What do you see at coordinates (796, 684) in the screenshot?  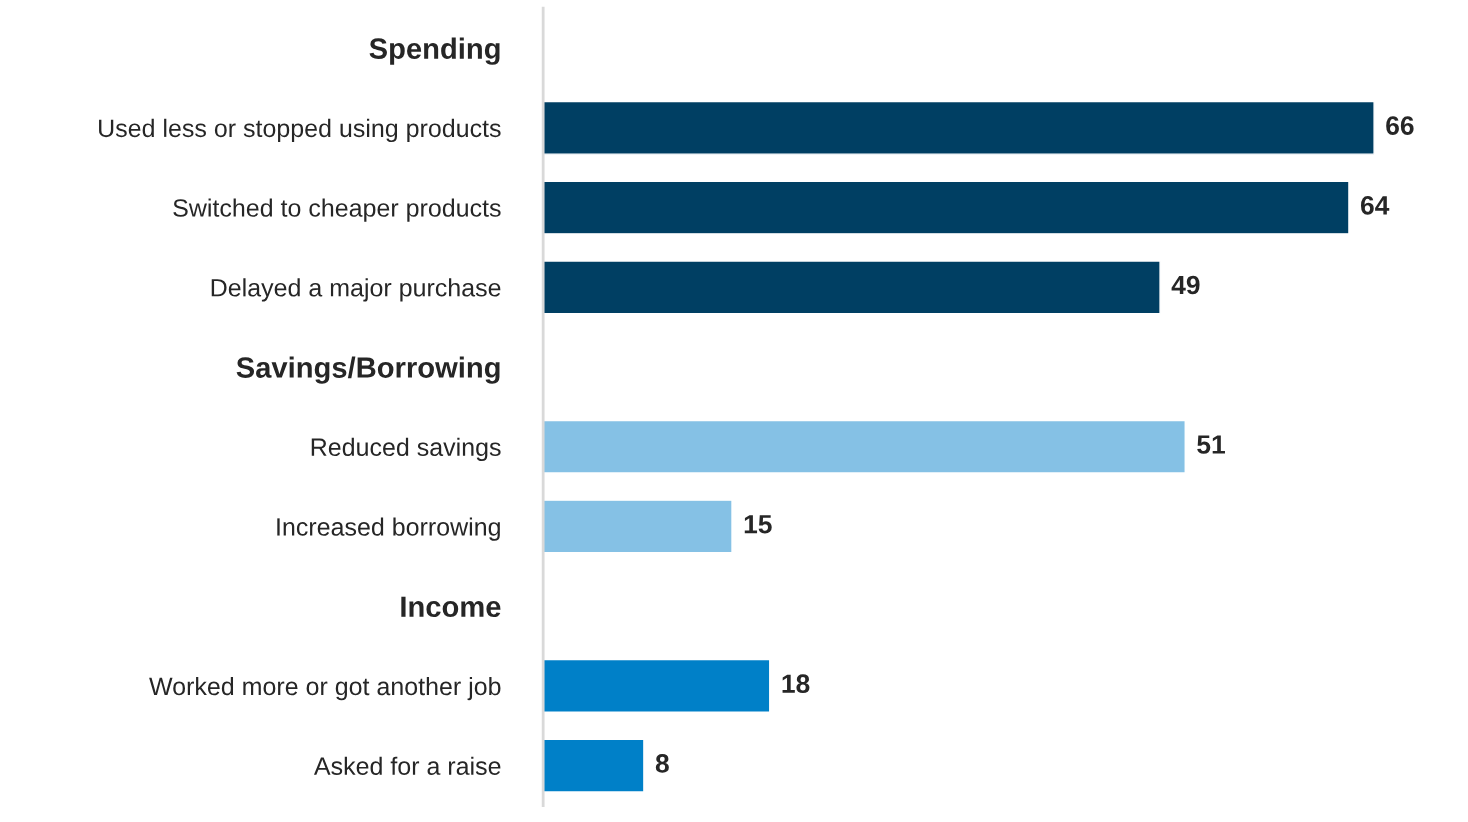 I see `data-label: 18` at bounding box center [796, 684].